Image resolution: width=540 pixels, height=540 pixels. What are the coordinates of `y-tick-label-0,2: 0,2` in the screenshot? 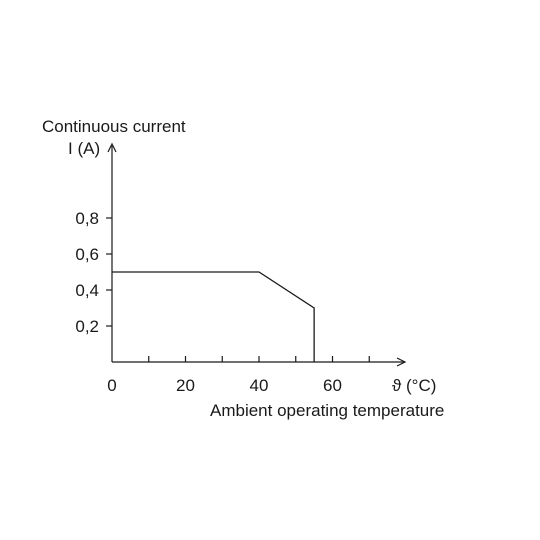 It's located at (87, 326).